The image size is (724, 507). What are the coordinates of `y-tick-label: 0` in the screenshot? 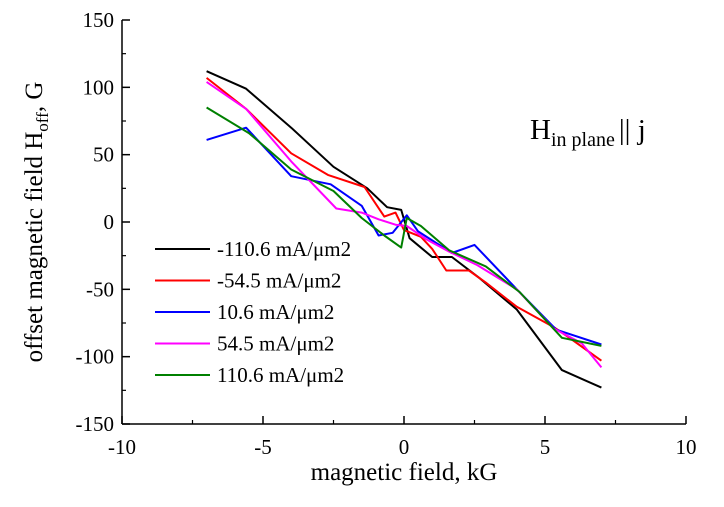 It's located at (109, 222).